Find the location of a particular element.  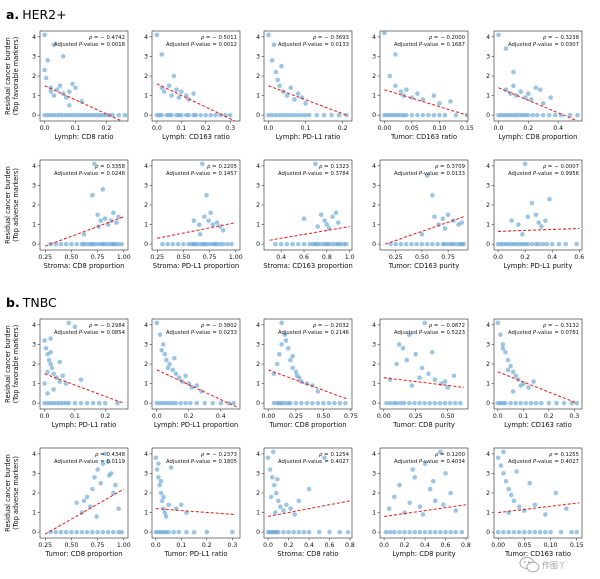

rho-text: ρ = 0.1323 is located at coordinates (334, 167).